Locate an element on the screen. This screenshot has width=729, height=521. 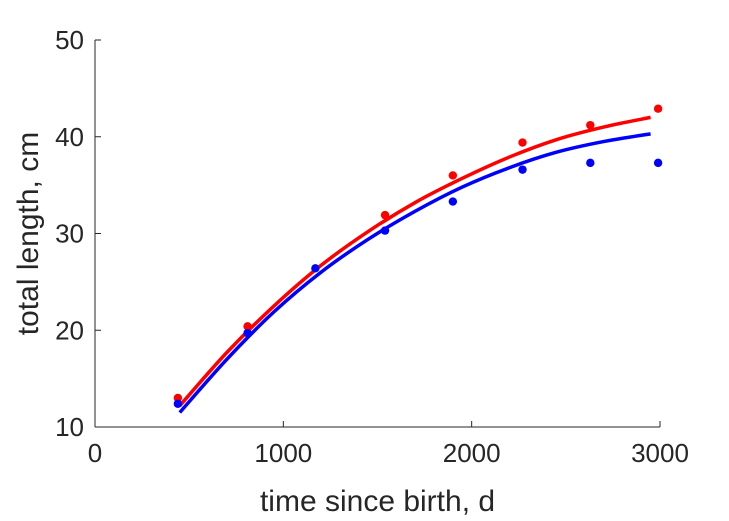
y-tick-label-3: 40 is located at coordinates (69, 137).